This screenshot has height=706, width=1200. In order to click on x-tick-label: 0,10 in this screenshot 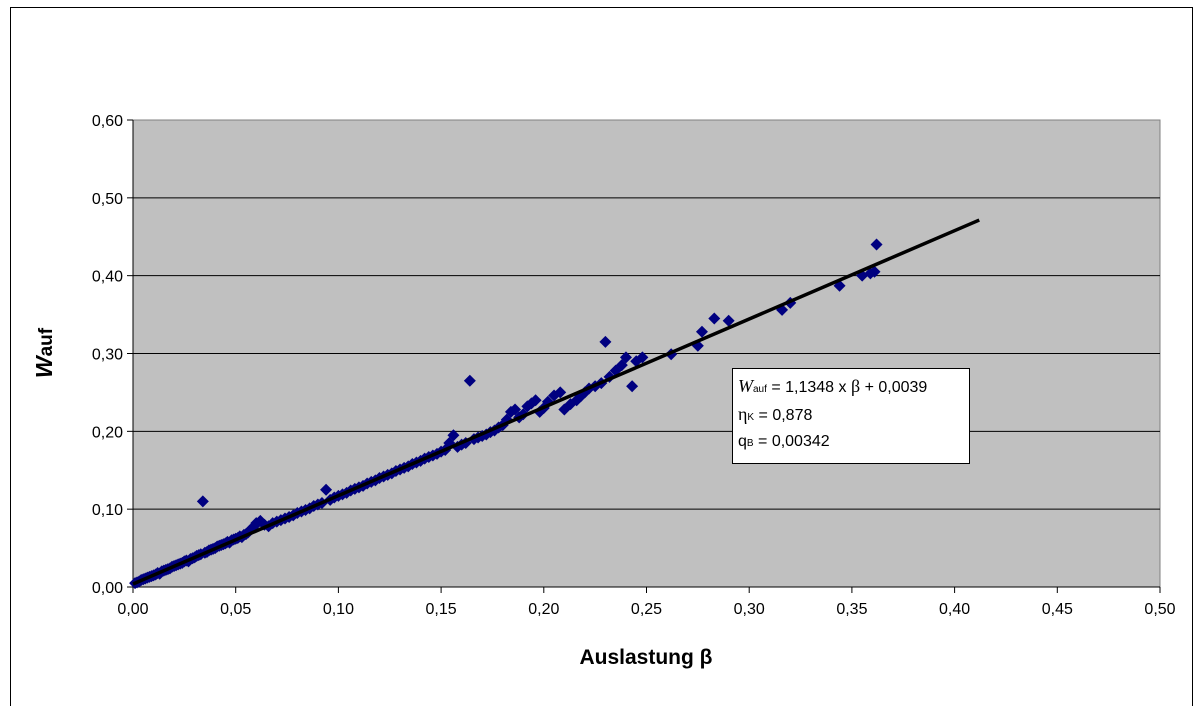, I will do `click(338, 609)`.